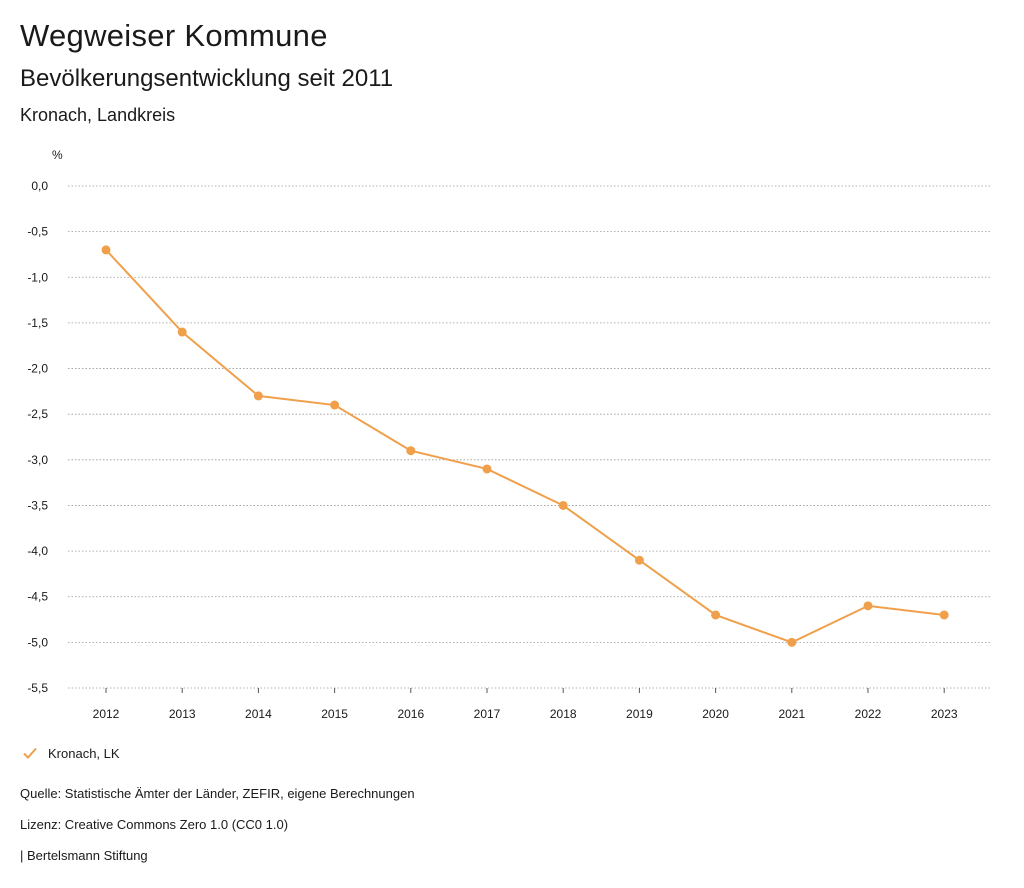  What do you see at coordinates (39, 186) in the screenshot?
I see `y-tick-label: 0,0` at bounding box center [39, 186].